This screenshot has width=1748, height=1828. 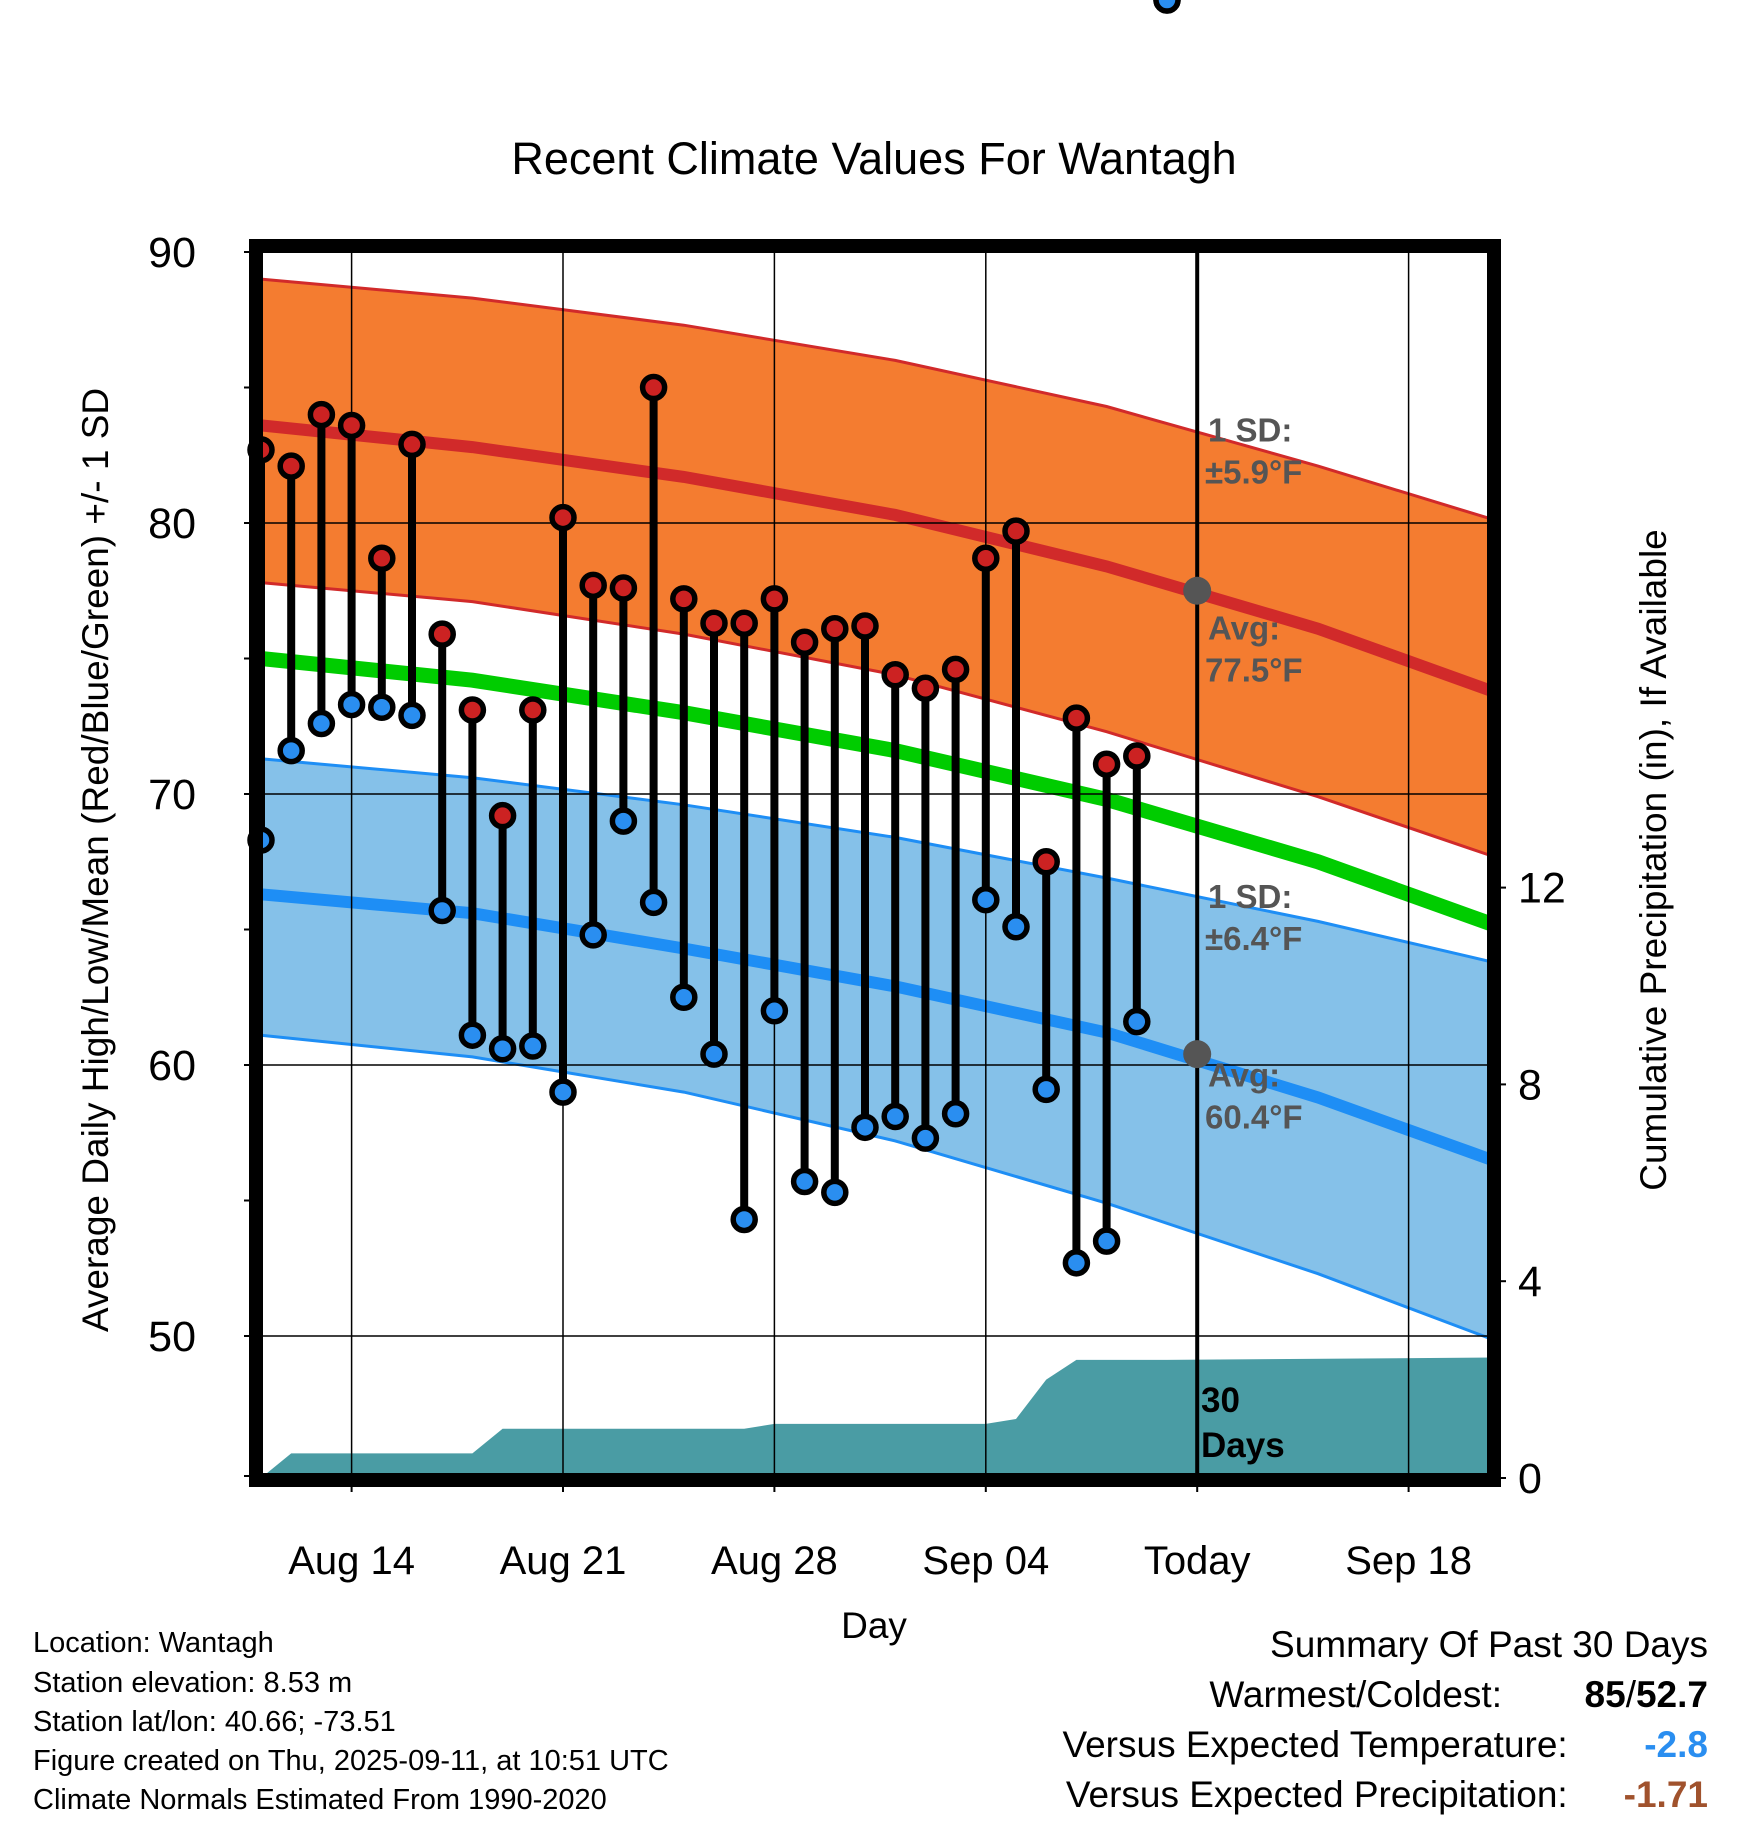 What do you see at coordinates (1530, 1479) in the screenshot?
I see `y2-tick-label: 0` at bounding box center [1530, 1479].